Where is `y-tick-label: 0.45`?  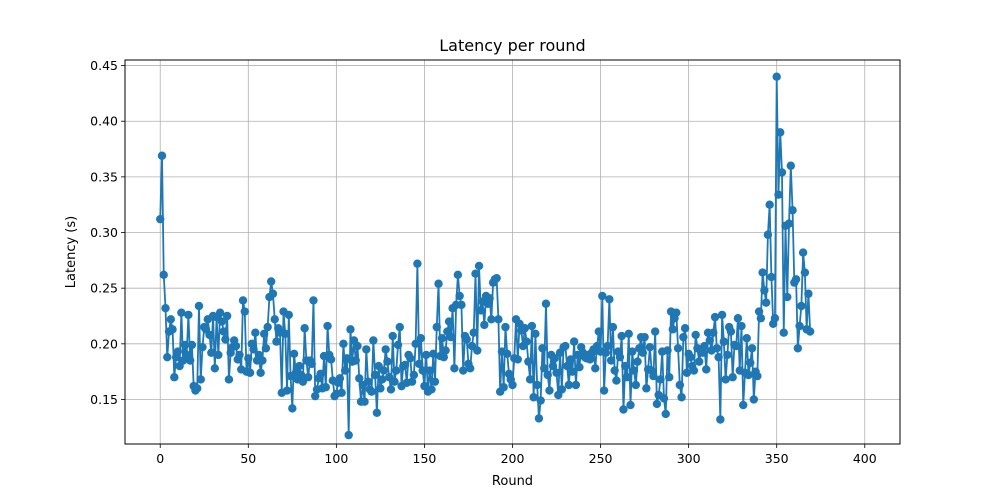
y-tick-label: 0.45 is located at coordinates (104, 65).